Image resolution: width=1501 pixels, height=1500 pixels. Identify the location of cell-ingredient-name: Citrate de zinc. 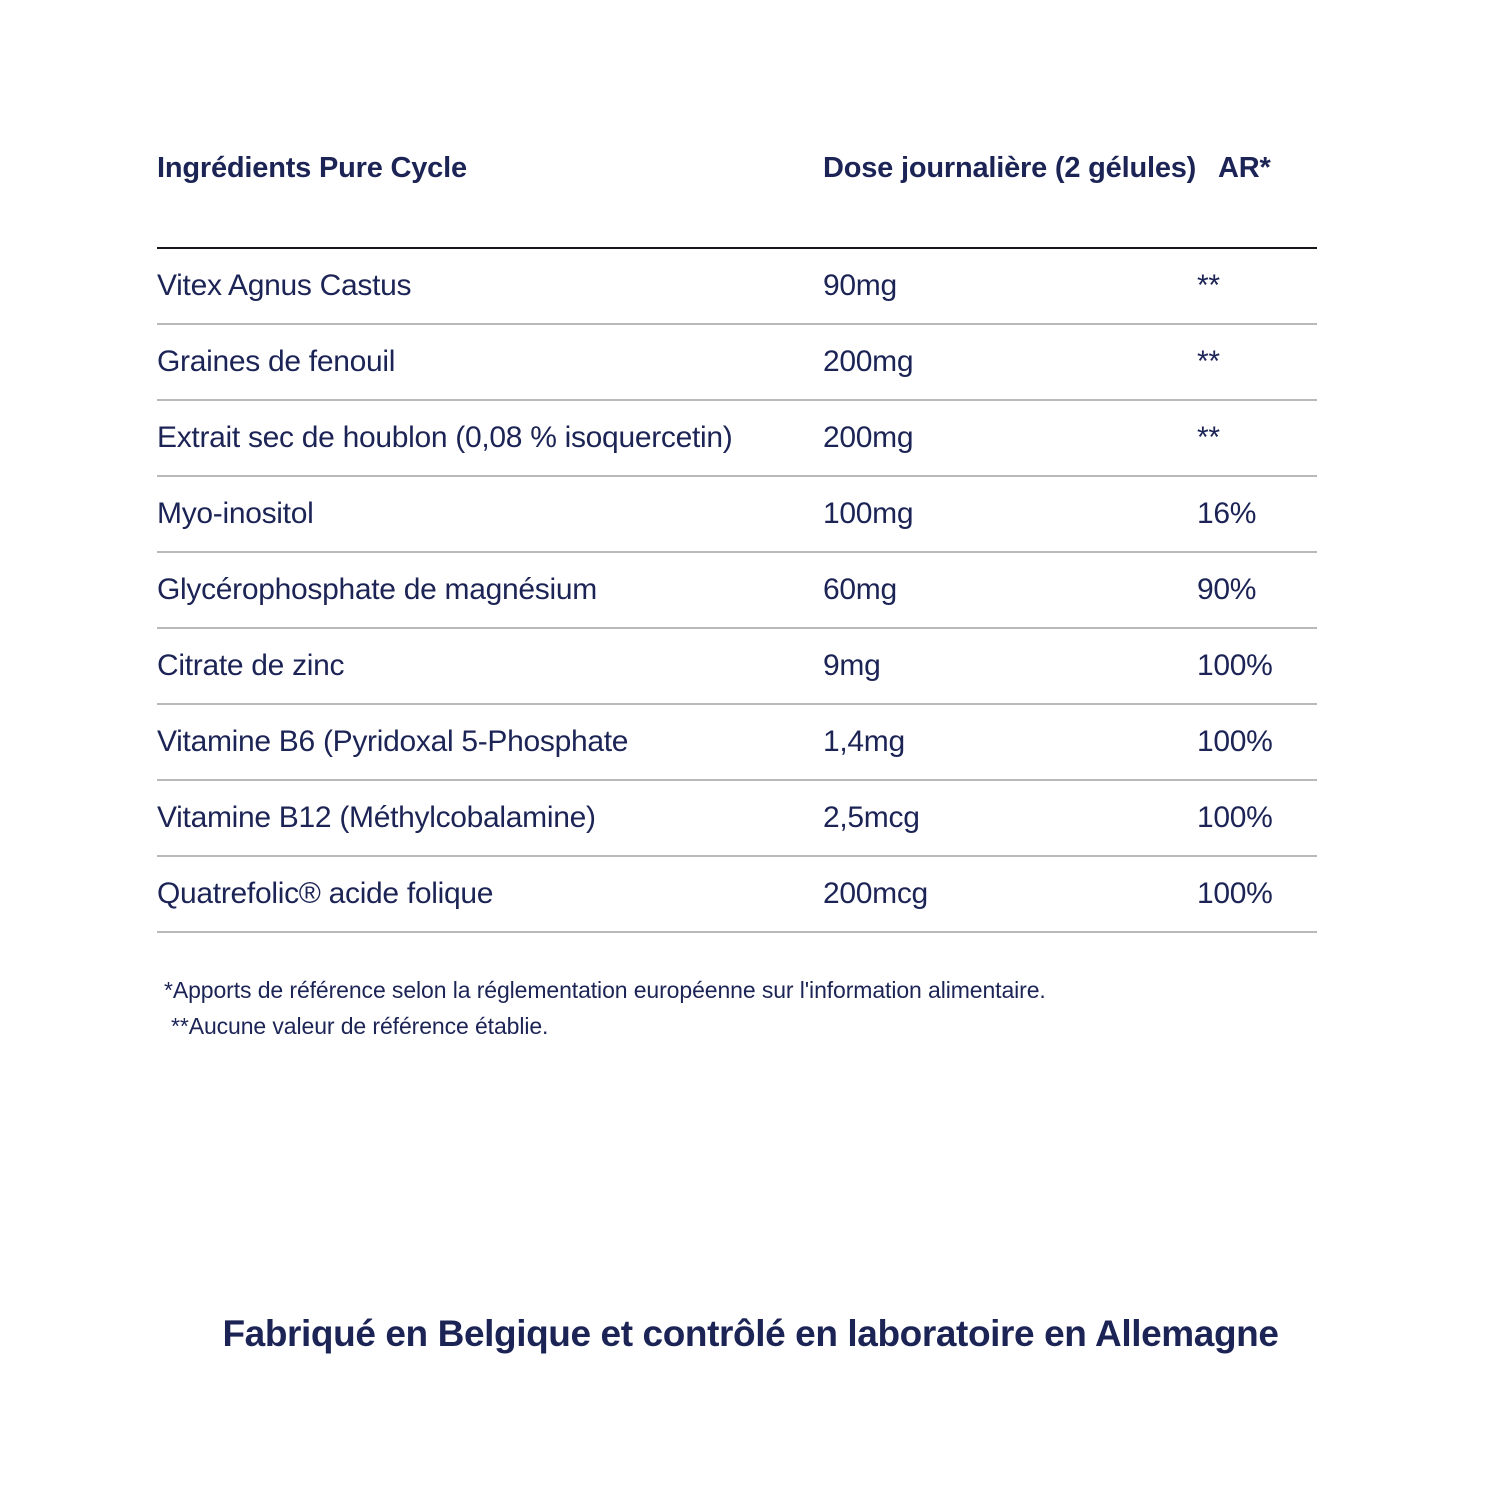
(490, 666).